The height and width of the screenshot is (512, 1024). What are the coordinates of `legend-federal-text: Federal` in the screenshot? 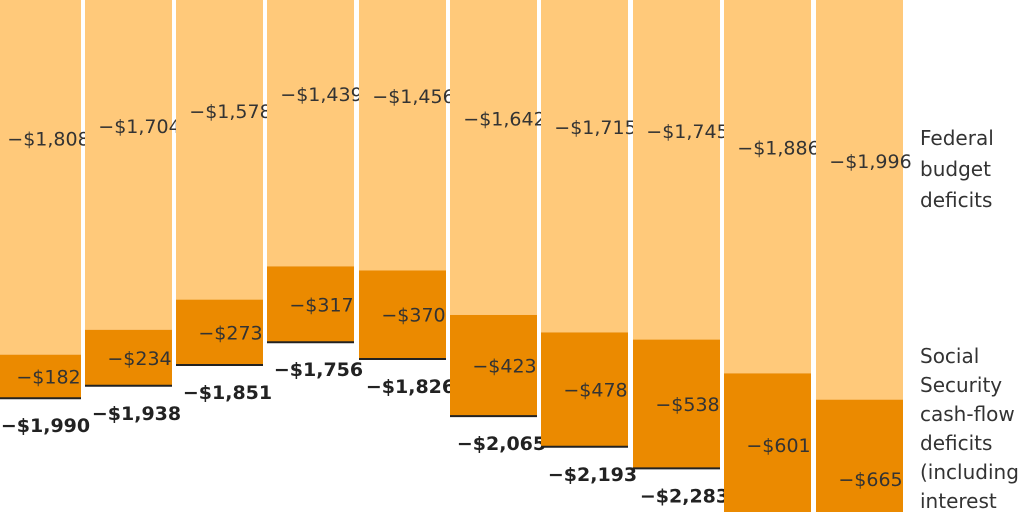 It's located at (957, 138).